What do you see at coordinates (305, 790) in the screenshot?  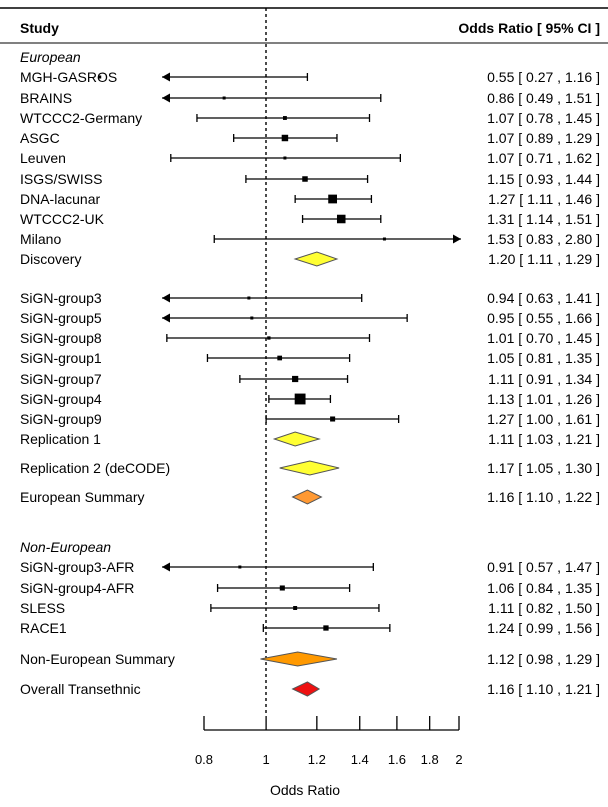 I see `x-axis-label: Odds Ratio` at bounding box center [305, 790].